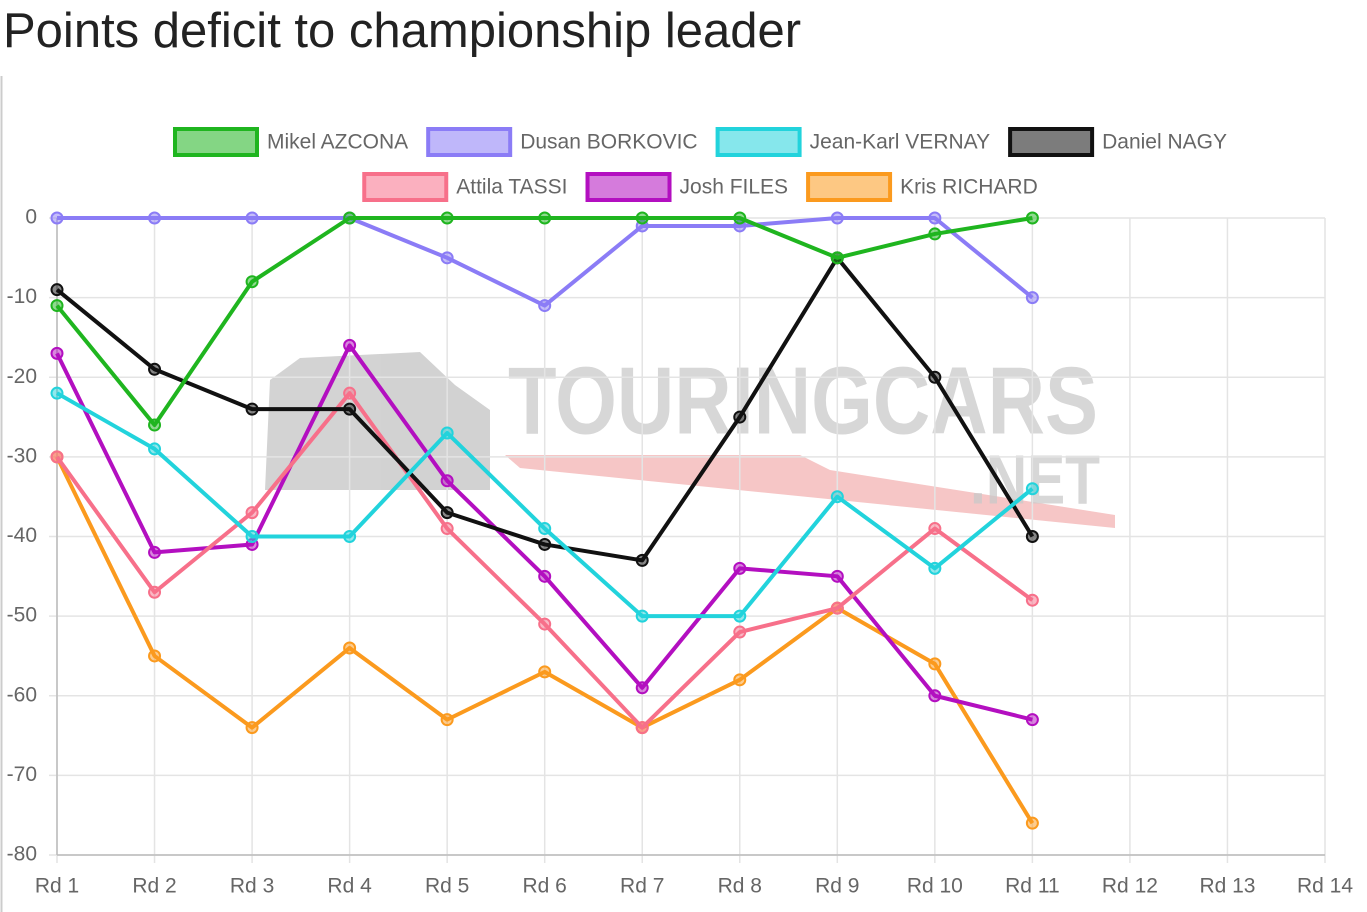  What do you see at coordinates (402, 31) in the screenshot?
I see `chart-title: Points deficit to championship leader` at bounding box center [402, 31].